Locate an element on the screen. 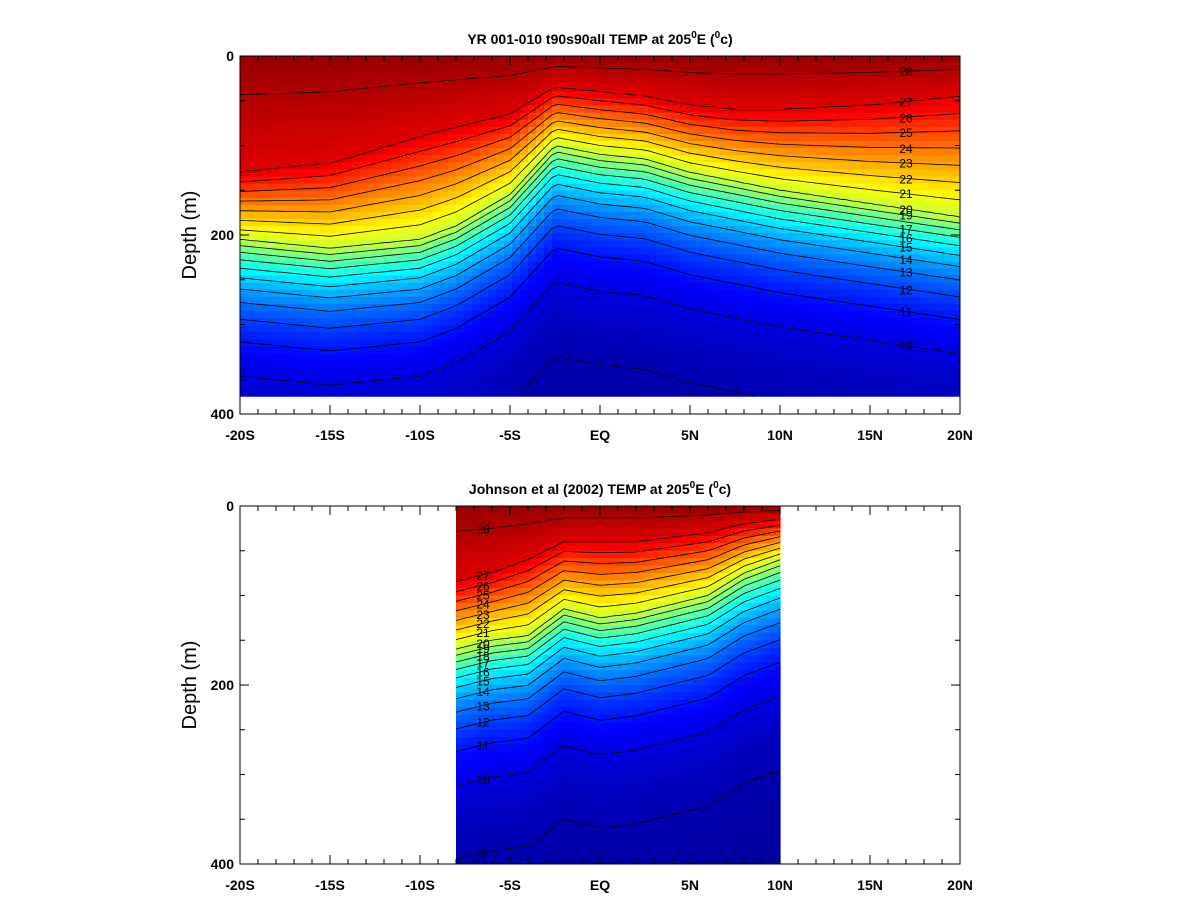 This screenshot has height=900, width=1200. contour-label: 10 is located at coordinates (906, 346).